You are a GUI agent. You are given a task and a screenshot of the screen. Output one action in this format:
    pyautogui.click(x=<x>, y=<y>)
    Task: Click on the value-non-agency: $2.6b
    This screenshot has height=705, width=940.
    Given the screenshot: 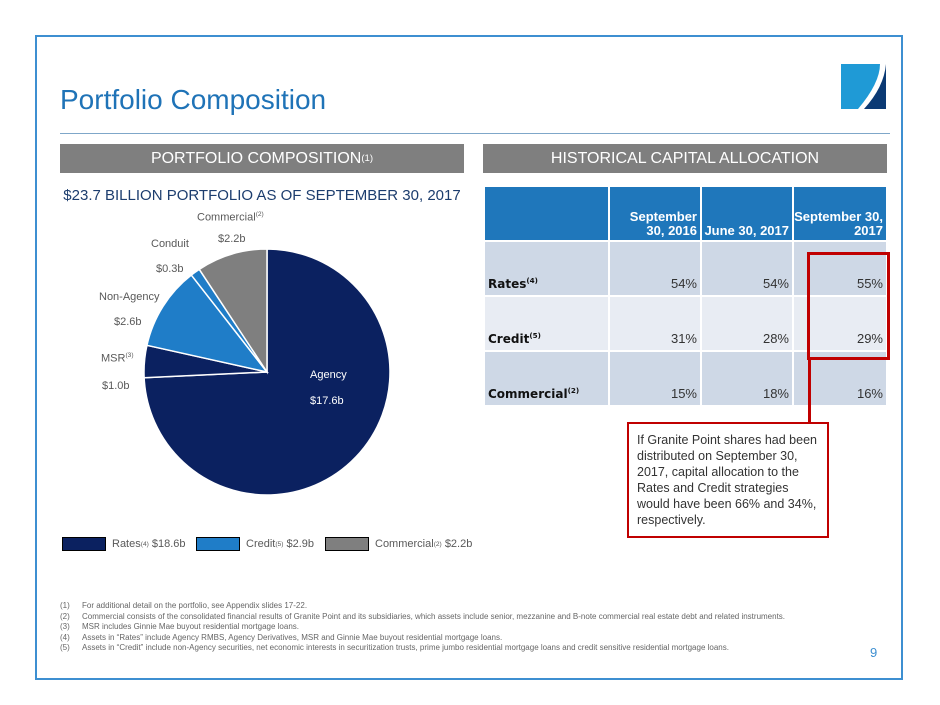 What is the action you would take?
    pyautogui.click(x=128, y=322)
    